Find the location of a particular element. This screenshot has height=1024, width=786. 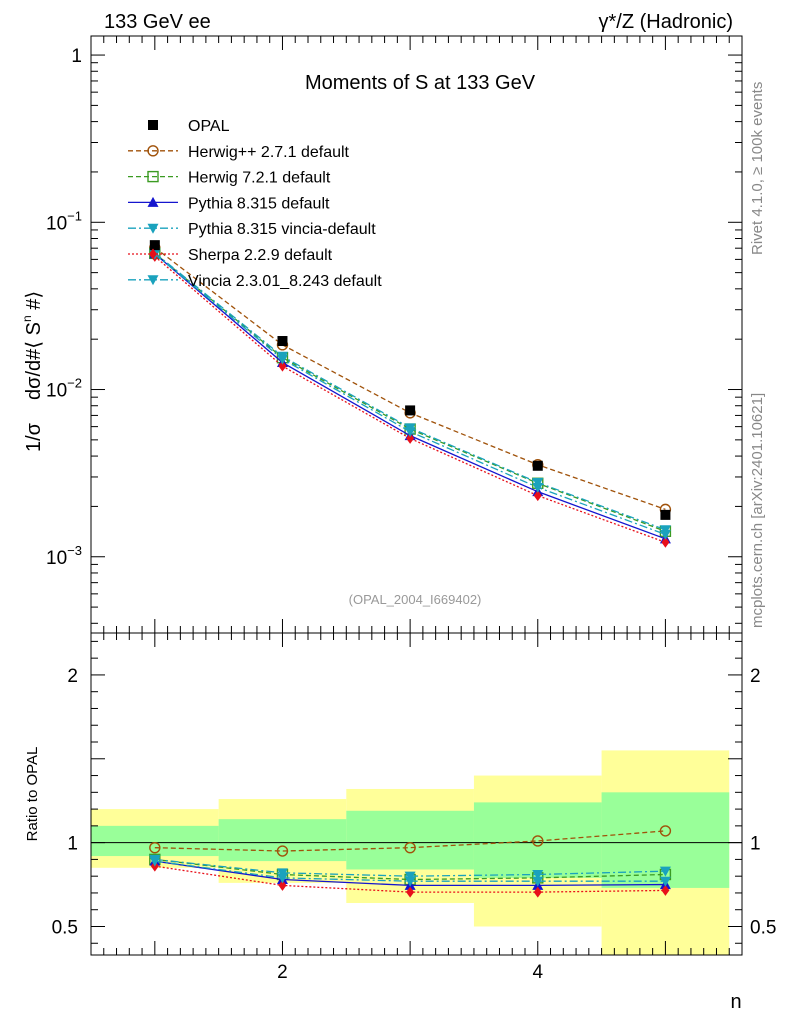

ratio-plot-series is located at coordinates (410, 861).